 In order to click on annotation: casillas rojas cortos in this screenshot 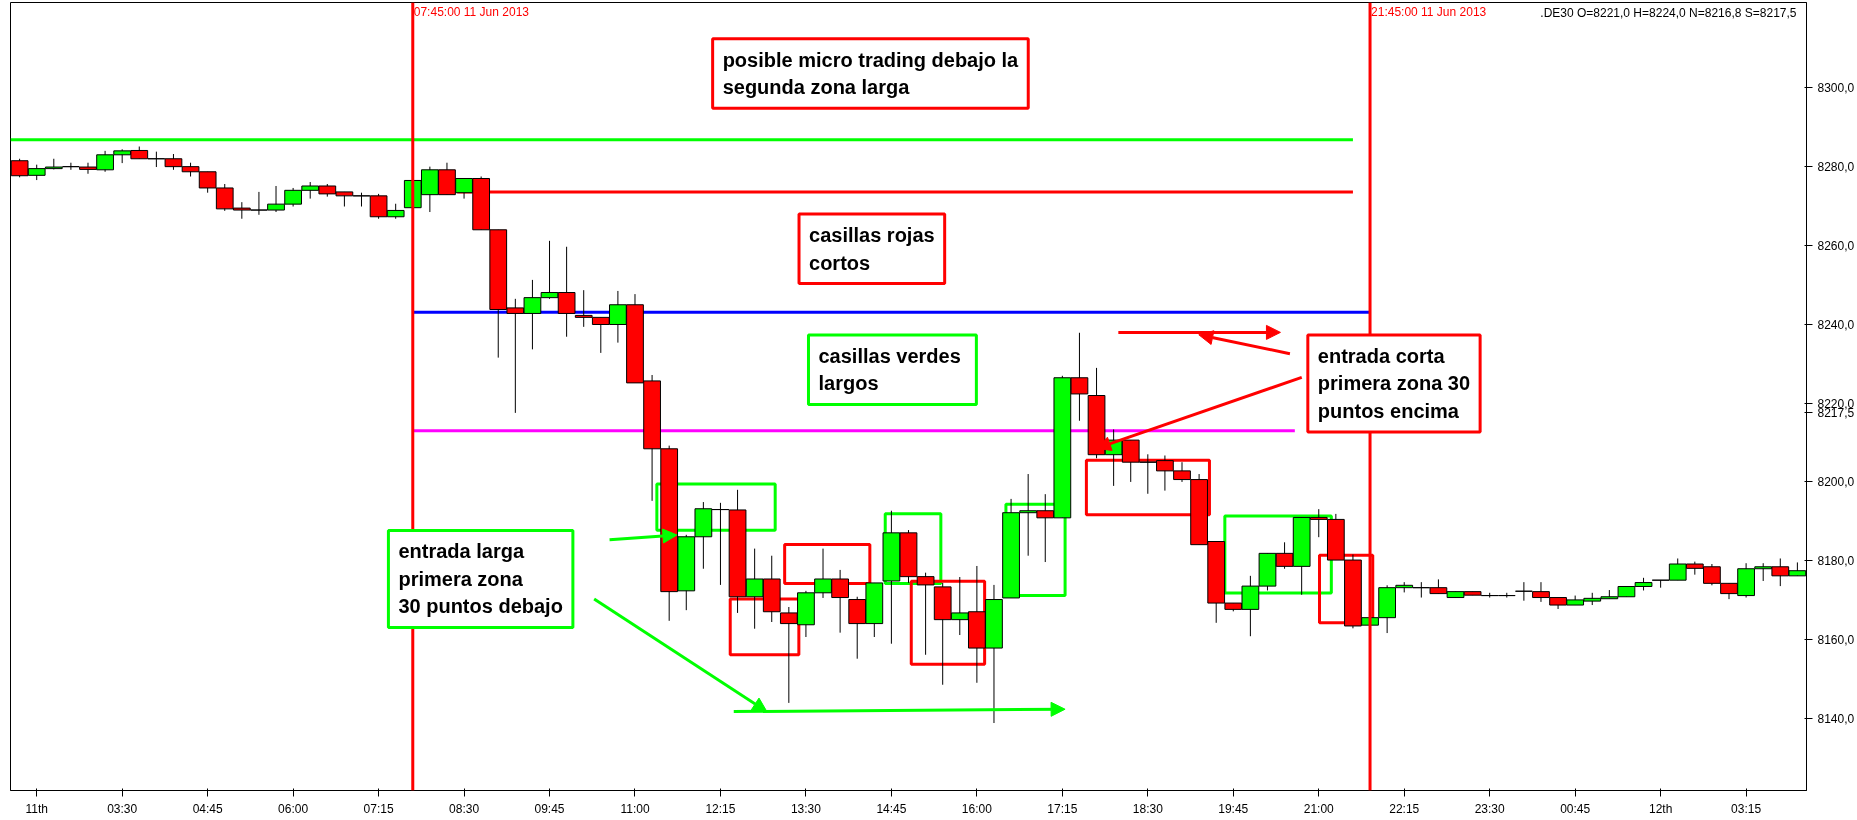, I will do `click(872, 249)`.